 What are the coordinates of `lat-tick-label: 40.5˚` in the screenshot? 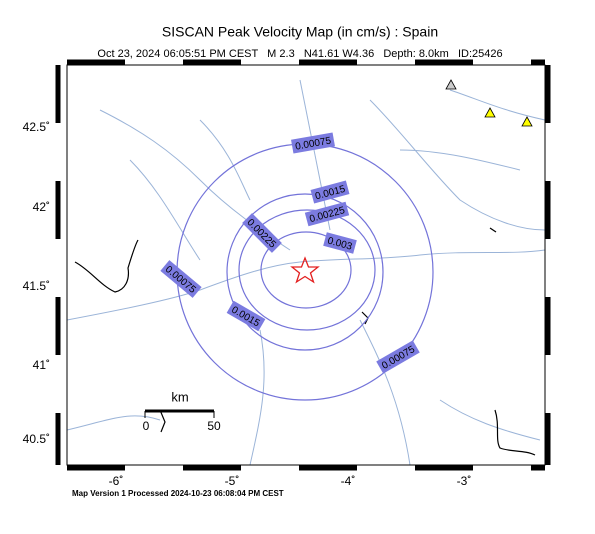 It's located at (36, 439).